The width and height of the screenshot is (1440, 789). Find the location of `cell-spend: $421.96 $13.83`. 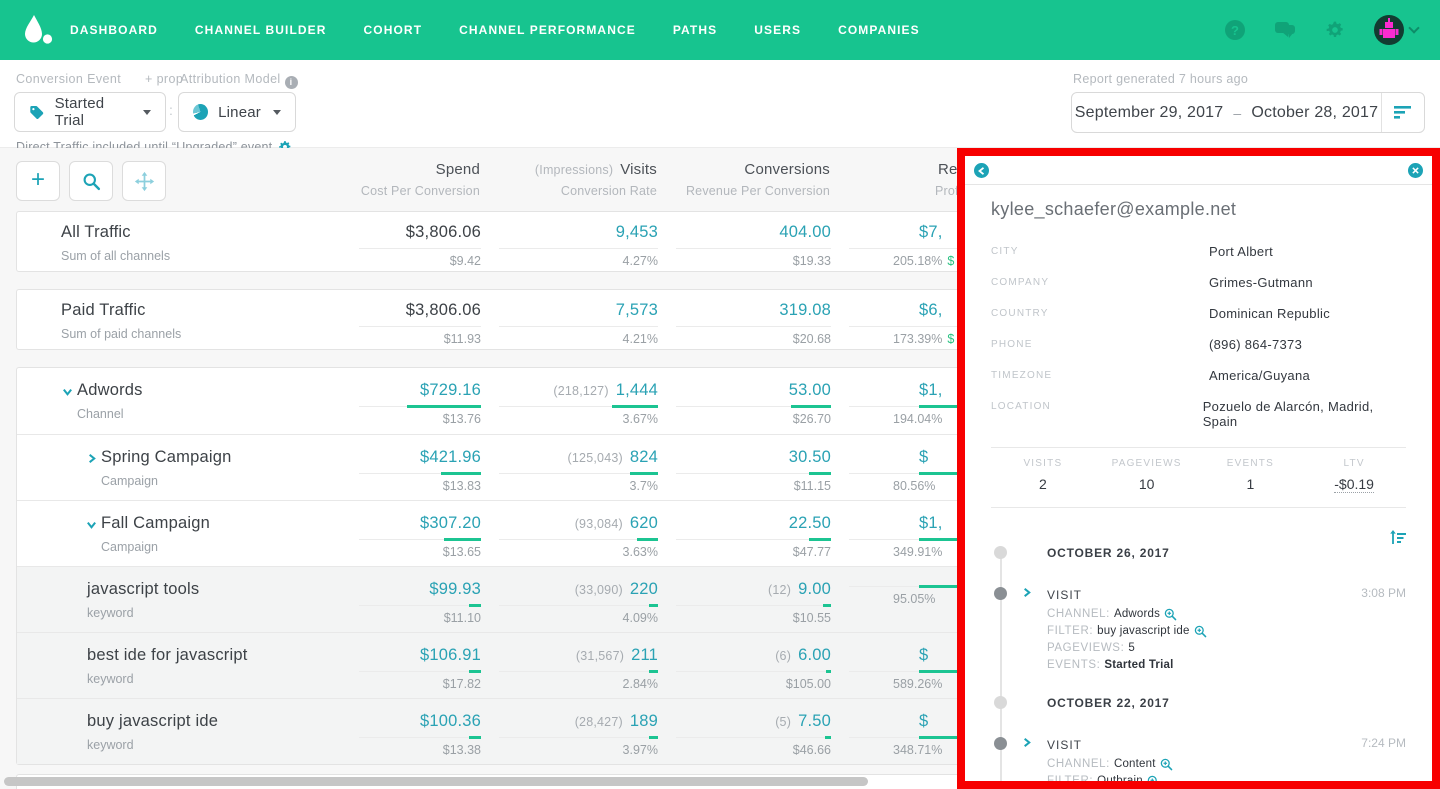

cell-spend: $421.96 $13.83 is located at coordinates (411, 467).